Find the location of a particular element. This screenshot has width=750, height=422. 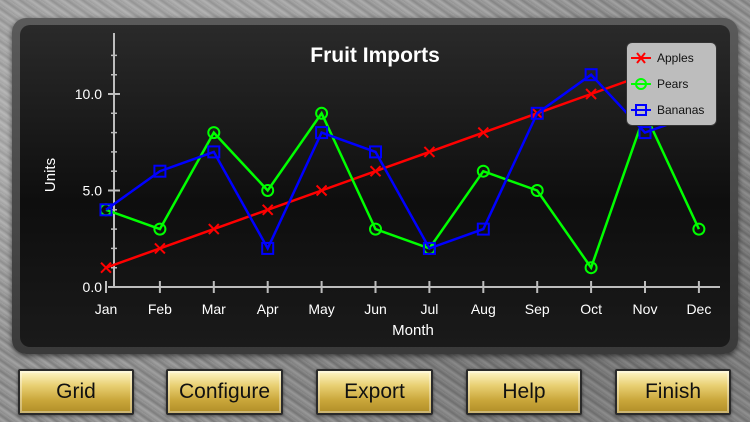

legend-x-marker-icon is located at coordinates (641, 58).